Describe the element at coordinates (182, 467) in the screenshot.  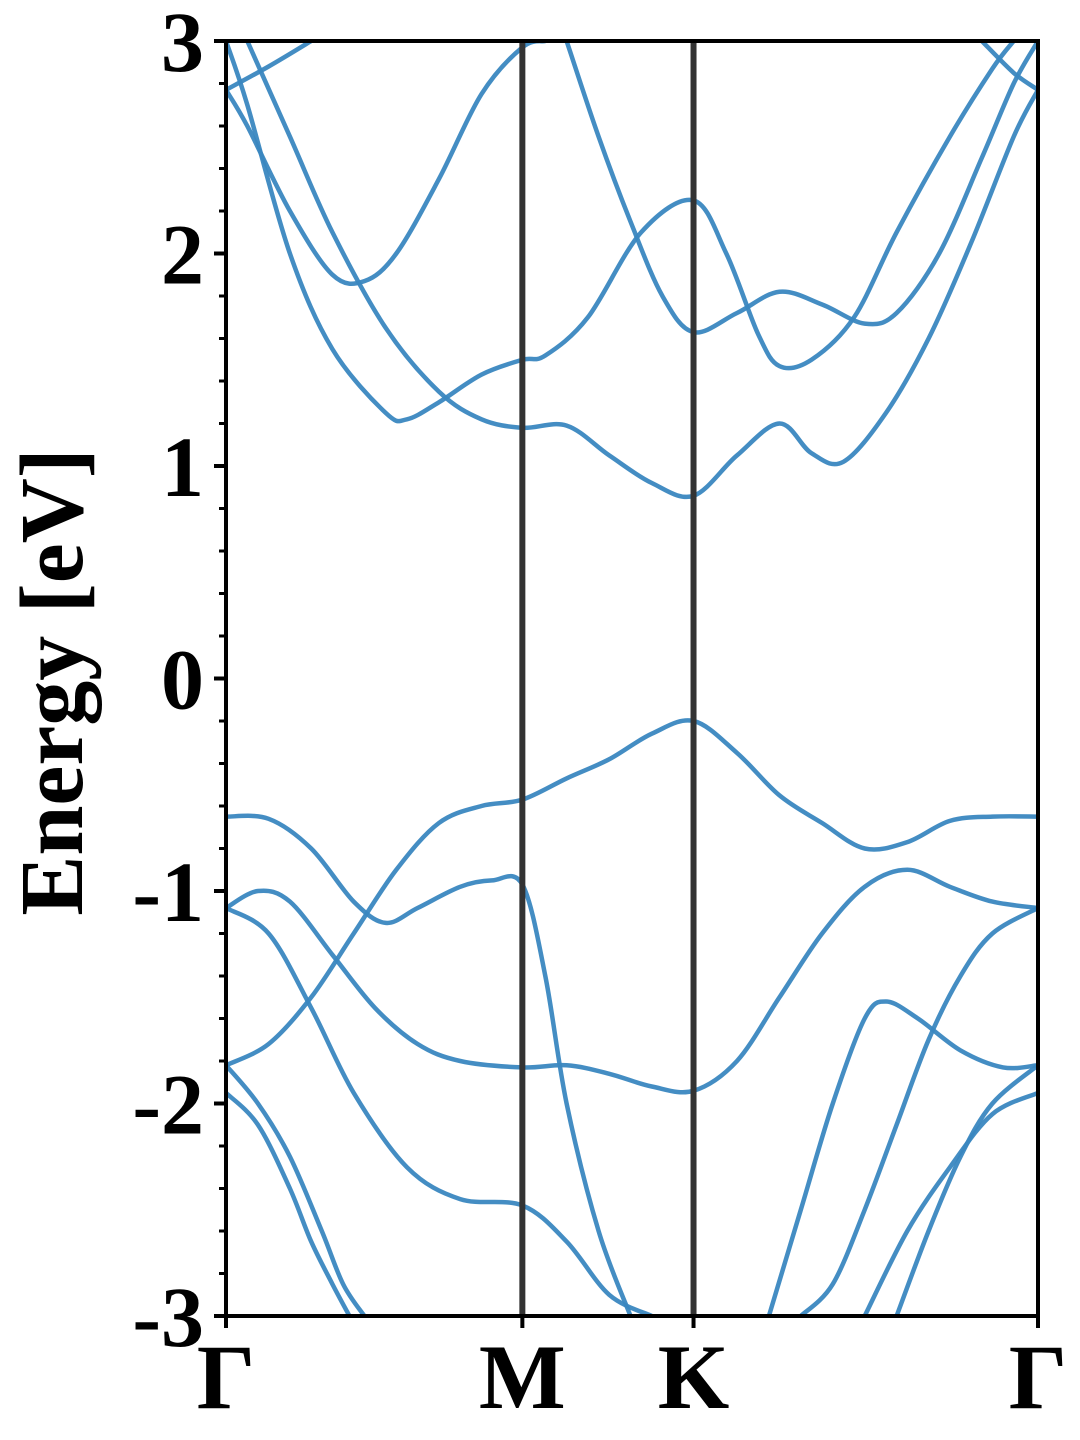
I see `y-tick-label: 1` at that location.